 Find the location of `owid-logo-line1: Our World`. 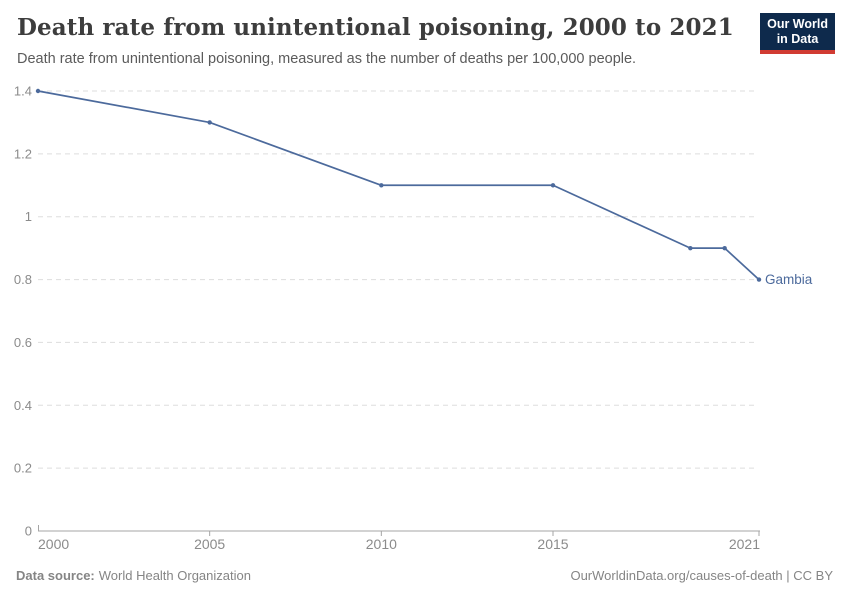

owid-logo-line1: Our World is located at coordinates (797, 24).